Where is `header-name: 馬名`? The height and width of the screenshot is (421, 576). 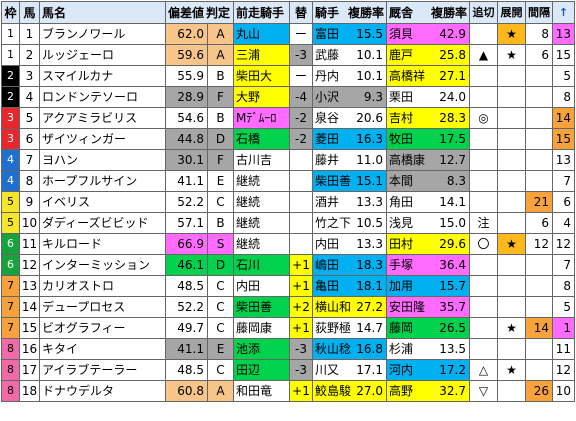 header-name: 馬名 is located at coordinates (102, 12).